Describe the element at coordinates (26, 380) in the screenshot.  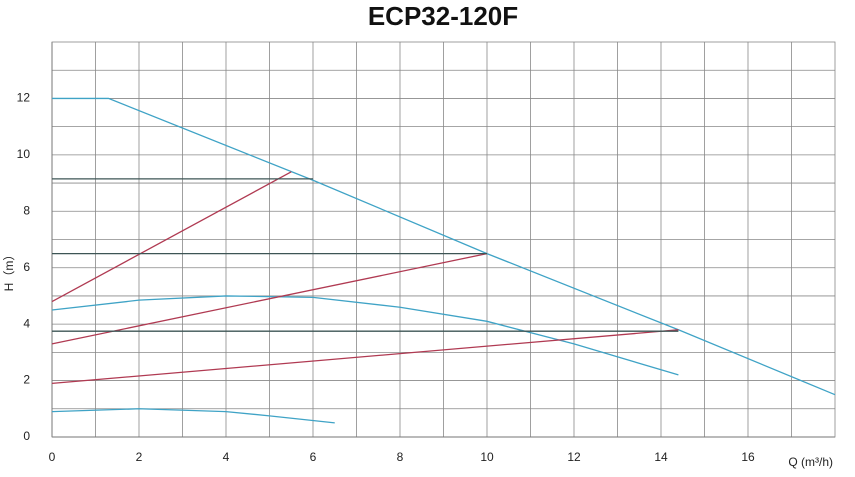
I see `y-tick-label: 2` at that location.